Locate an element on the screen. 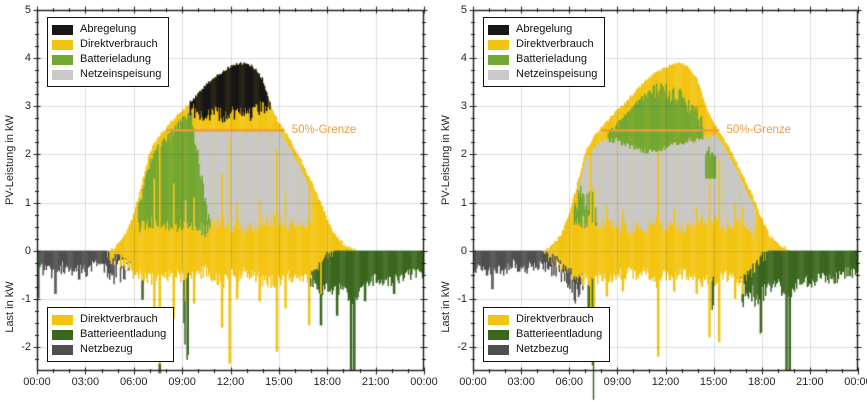 This screenshot has height=402, width=867. y-axis-label-last-right: Last in kW is located at coordinates (446, 307).